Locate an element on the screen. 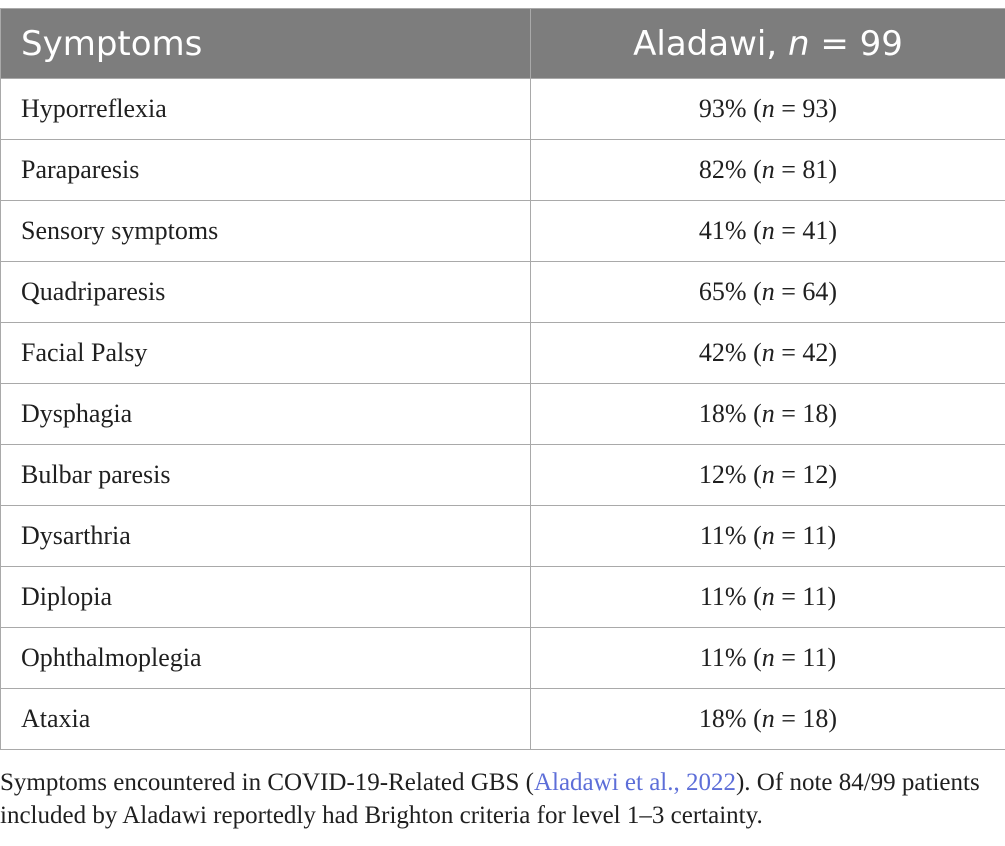  table-row: Bulbar paresis 12% (n = 12) is located at coordinates (502, 475).